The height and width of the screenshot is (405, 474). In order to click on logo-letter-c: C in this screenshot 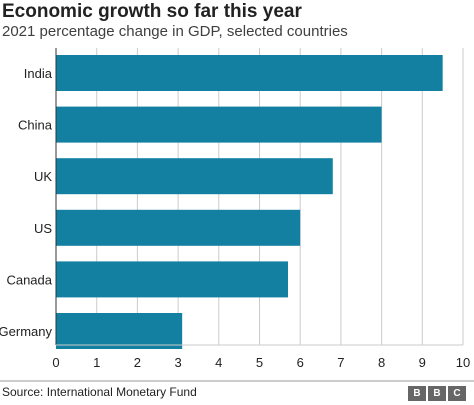, I will do `click(457, 393)`.